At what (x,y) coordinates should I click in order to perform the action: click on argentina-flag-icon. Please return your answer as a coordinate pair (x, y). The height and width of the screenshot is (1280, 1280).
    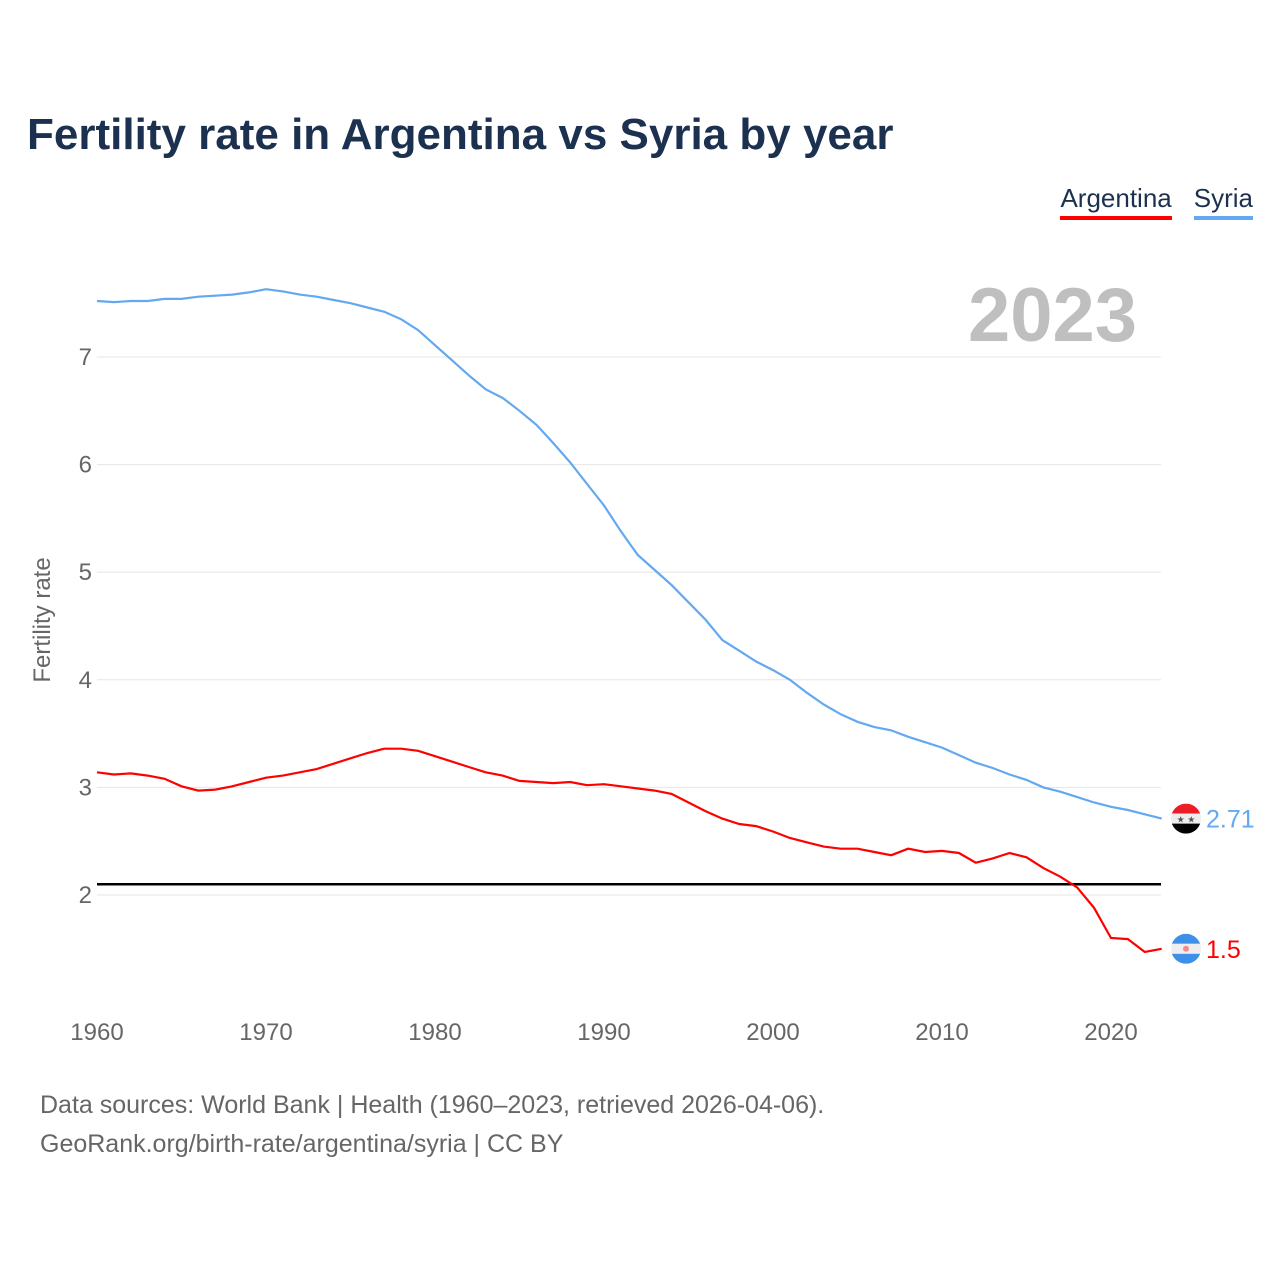
    Looking at the image, I should click on (1186, 948).